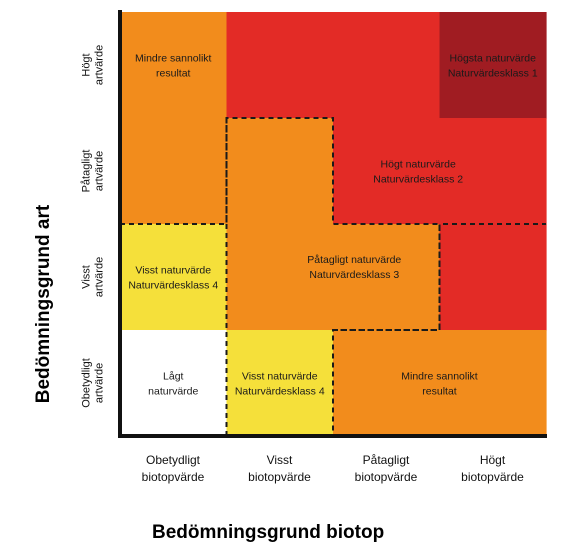 The image size is (580, 558). I want to click on y-level-label-0-line1: Högt, so click(87, 64).